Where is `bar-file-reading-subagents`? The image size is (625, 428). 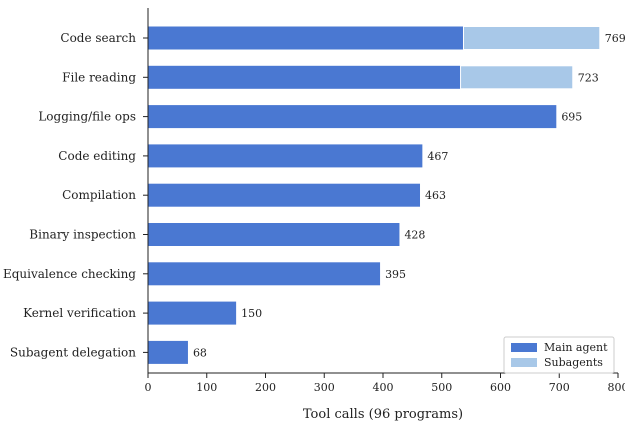
bar-file-reading-subagents is located at coordinates (517, 77).